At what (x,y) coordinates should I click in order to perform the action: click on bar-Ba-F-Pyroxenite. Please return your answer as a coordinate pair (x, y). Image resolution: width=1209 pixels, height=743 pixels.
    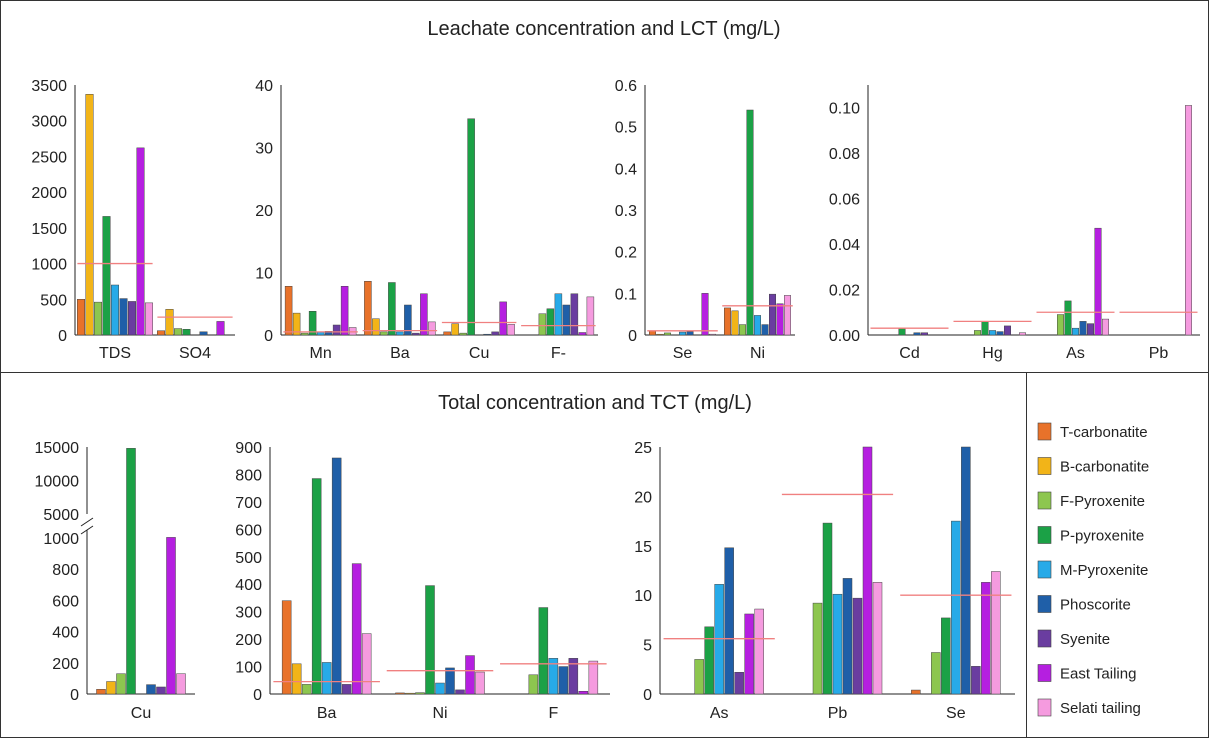
    Looking at the image, I should click on (306, 689).